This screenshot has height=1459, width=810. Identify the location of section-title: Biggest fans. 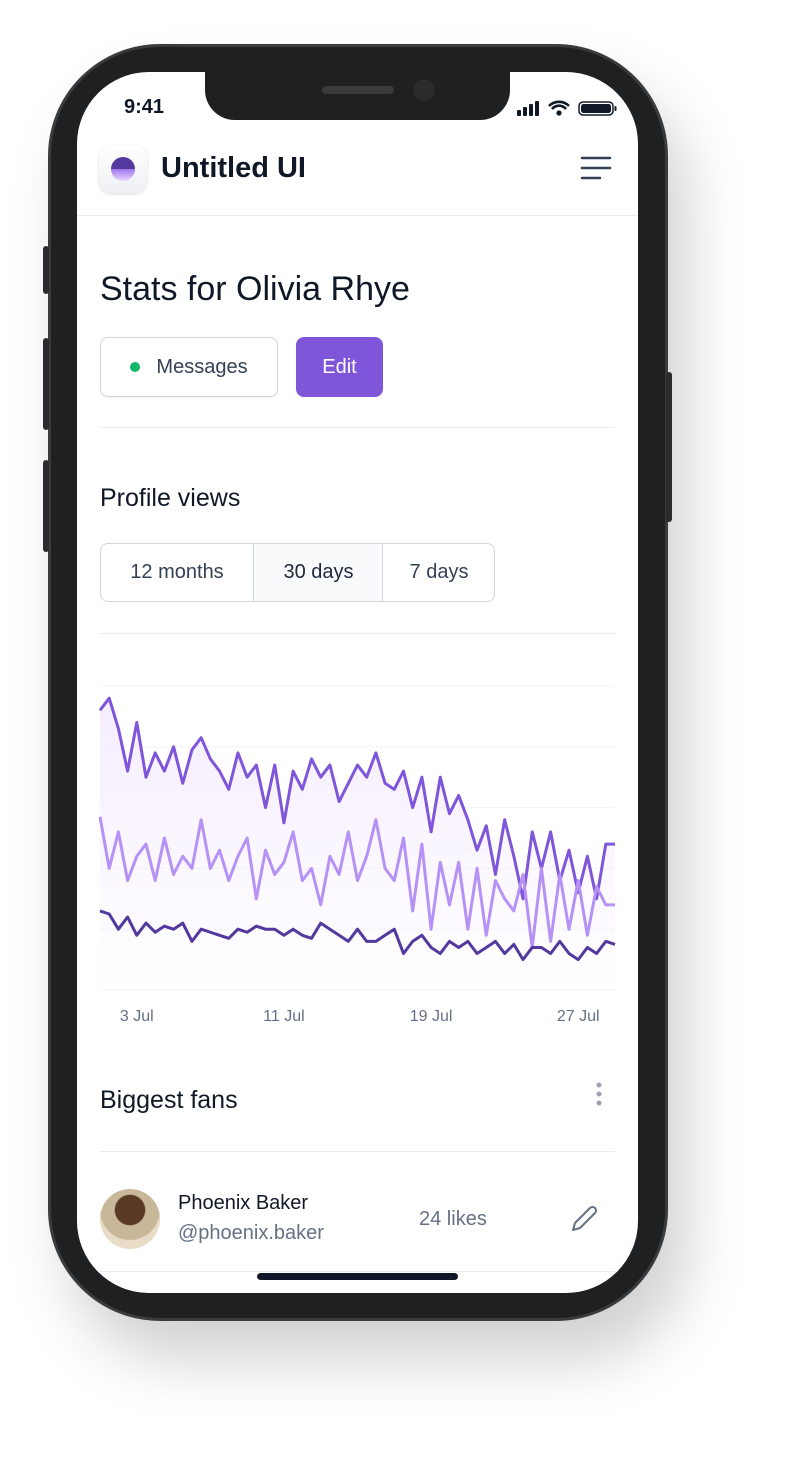
(169, 1100).